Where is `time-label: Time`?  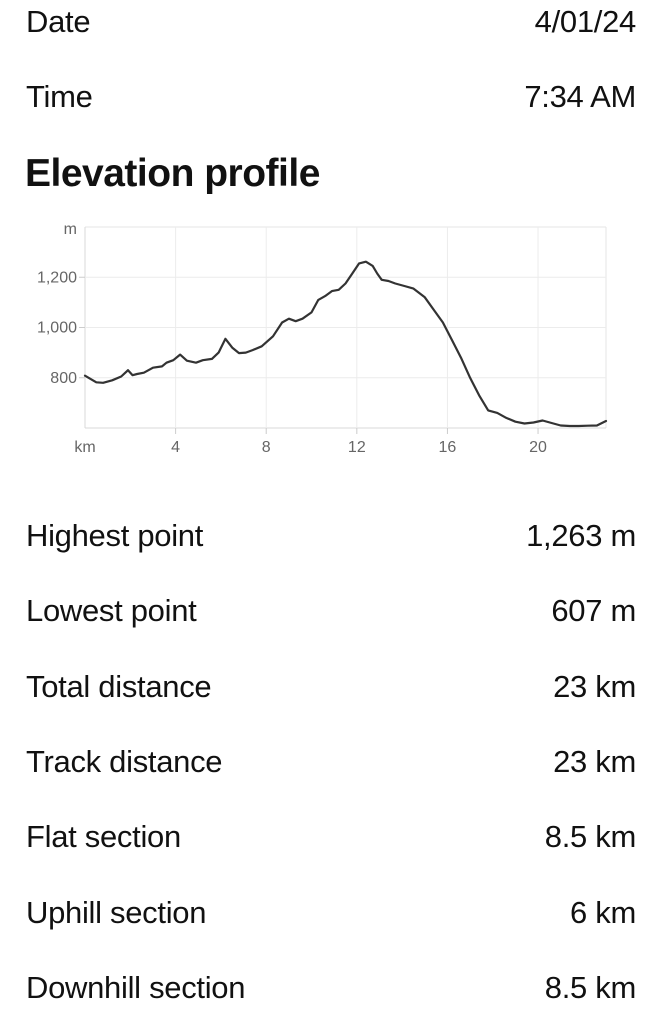
time-label: Time is located at coordinates (59, 96).